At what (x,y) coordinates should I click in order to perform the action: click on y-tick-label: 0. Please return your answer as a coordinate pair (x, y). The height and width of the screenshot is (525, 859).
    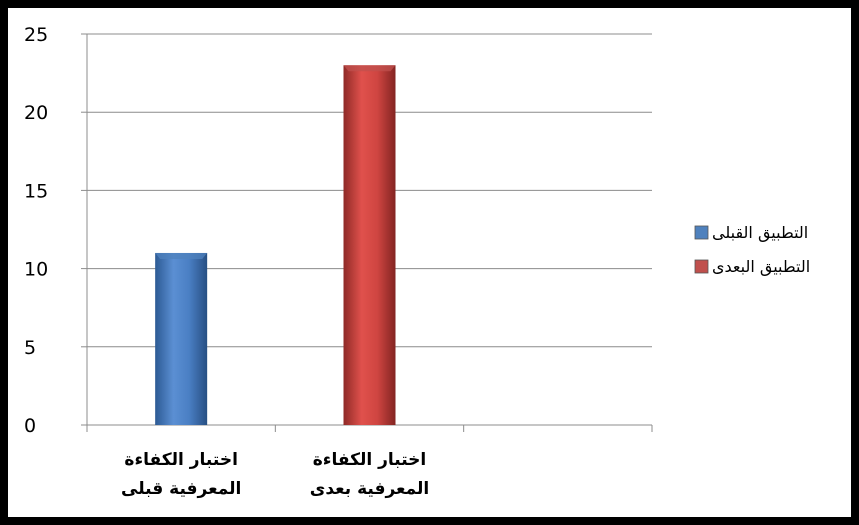
    Looking at the image, I should click on (30, 426).